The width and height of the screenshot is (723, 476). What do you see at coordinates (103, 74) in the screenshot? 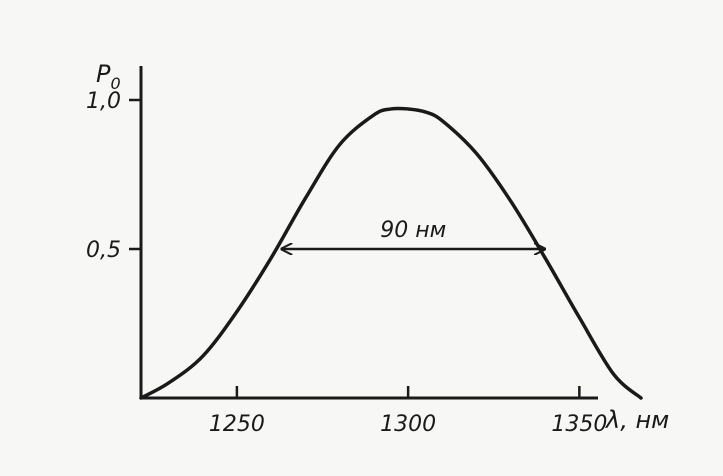
I see `y-axis-title-main: P` at bounding box center [103, 74].